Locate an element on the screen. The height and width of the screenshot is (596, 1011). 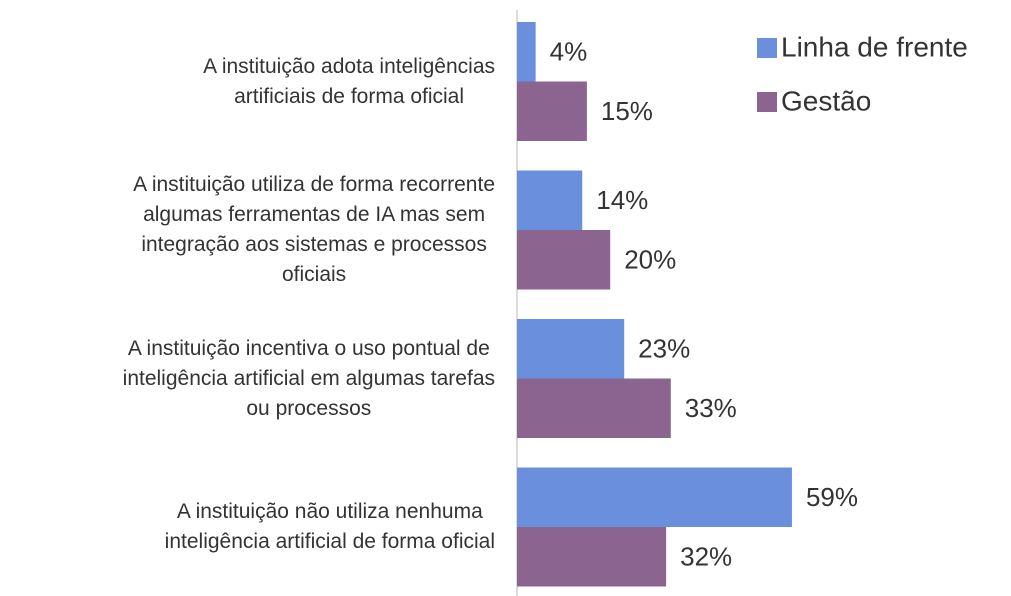
value-label: 23% is located at coordinates (664, 349).